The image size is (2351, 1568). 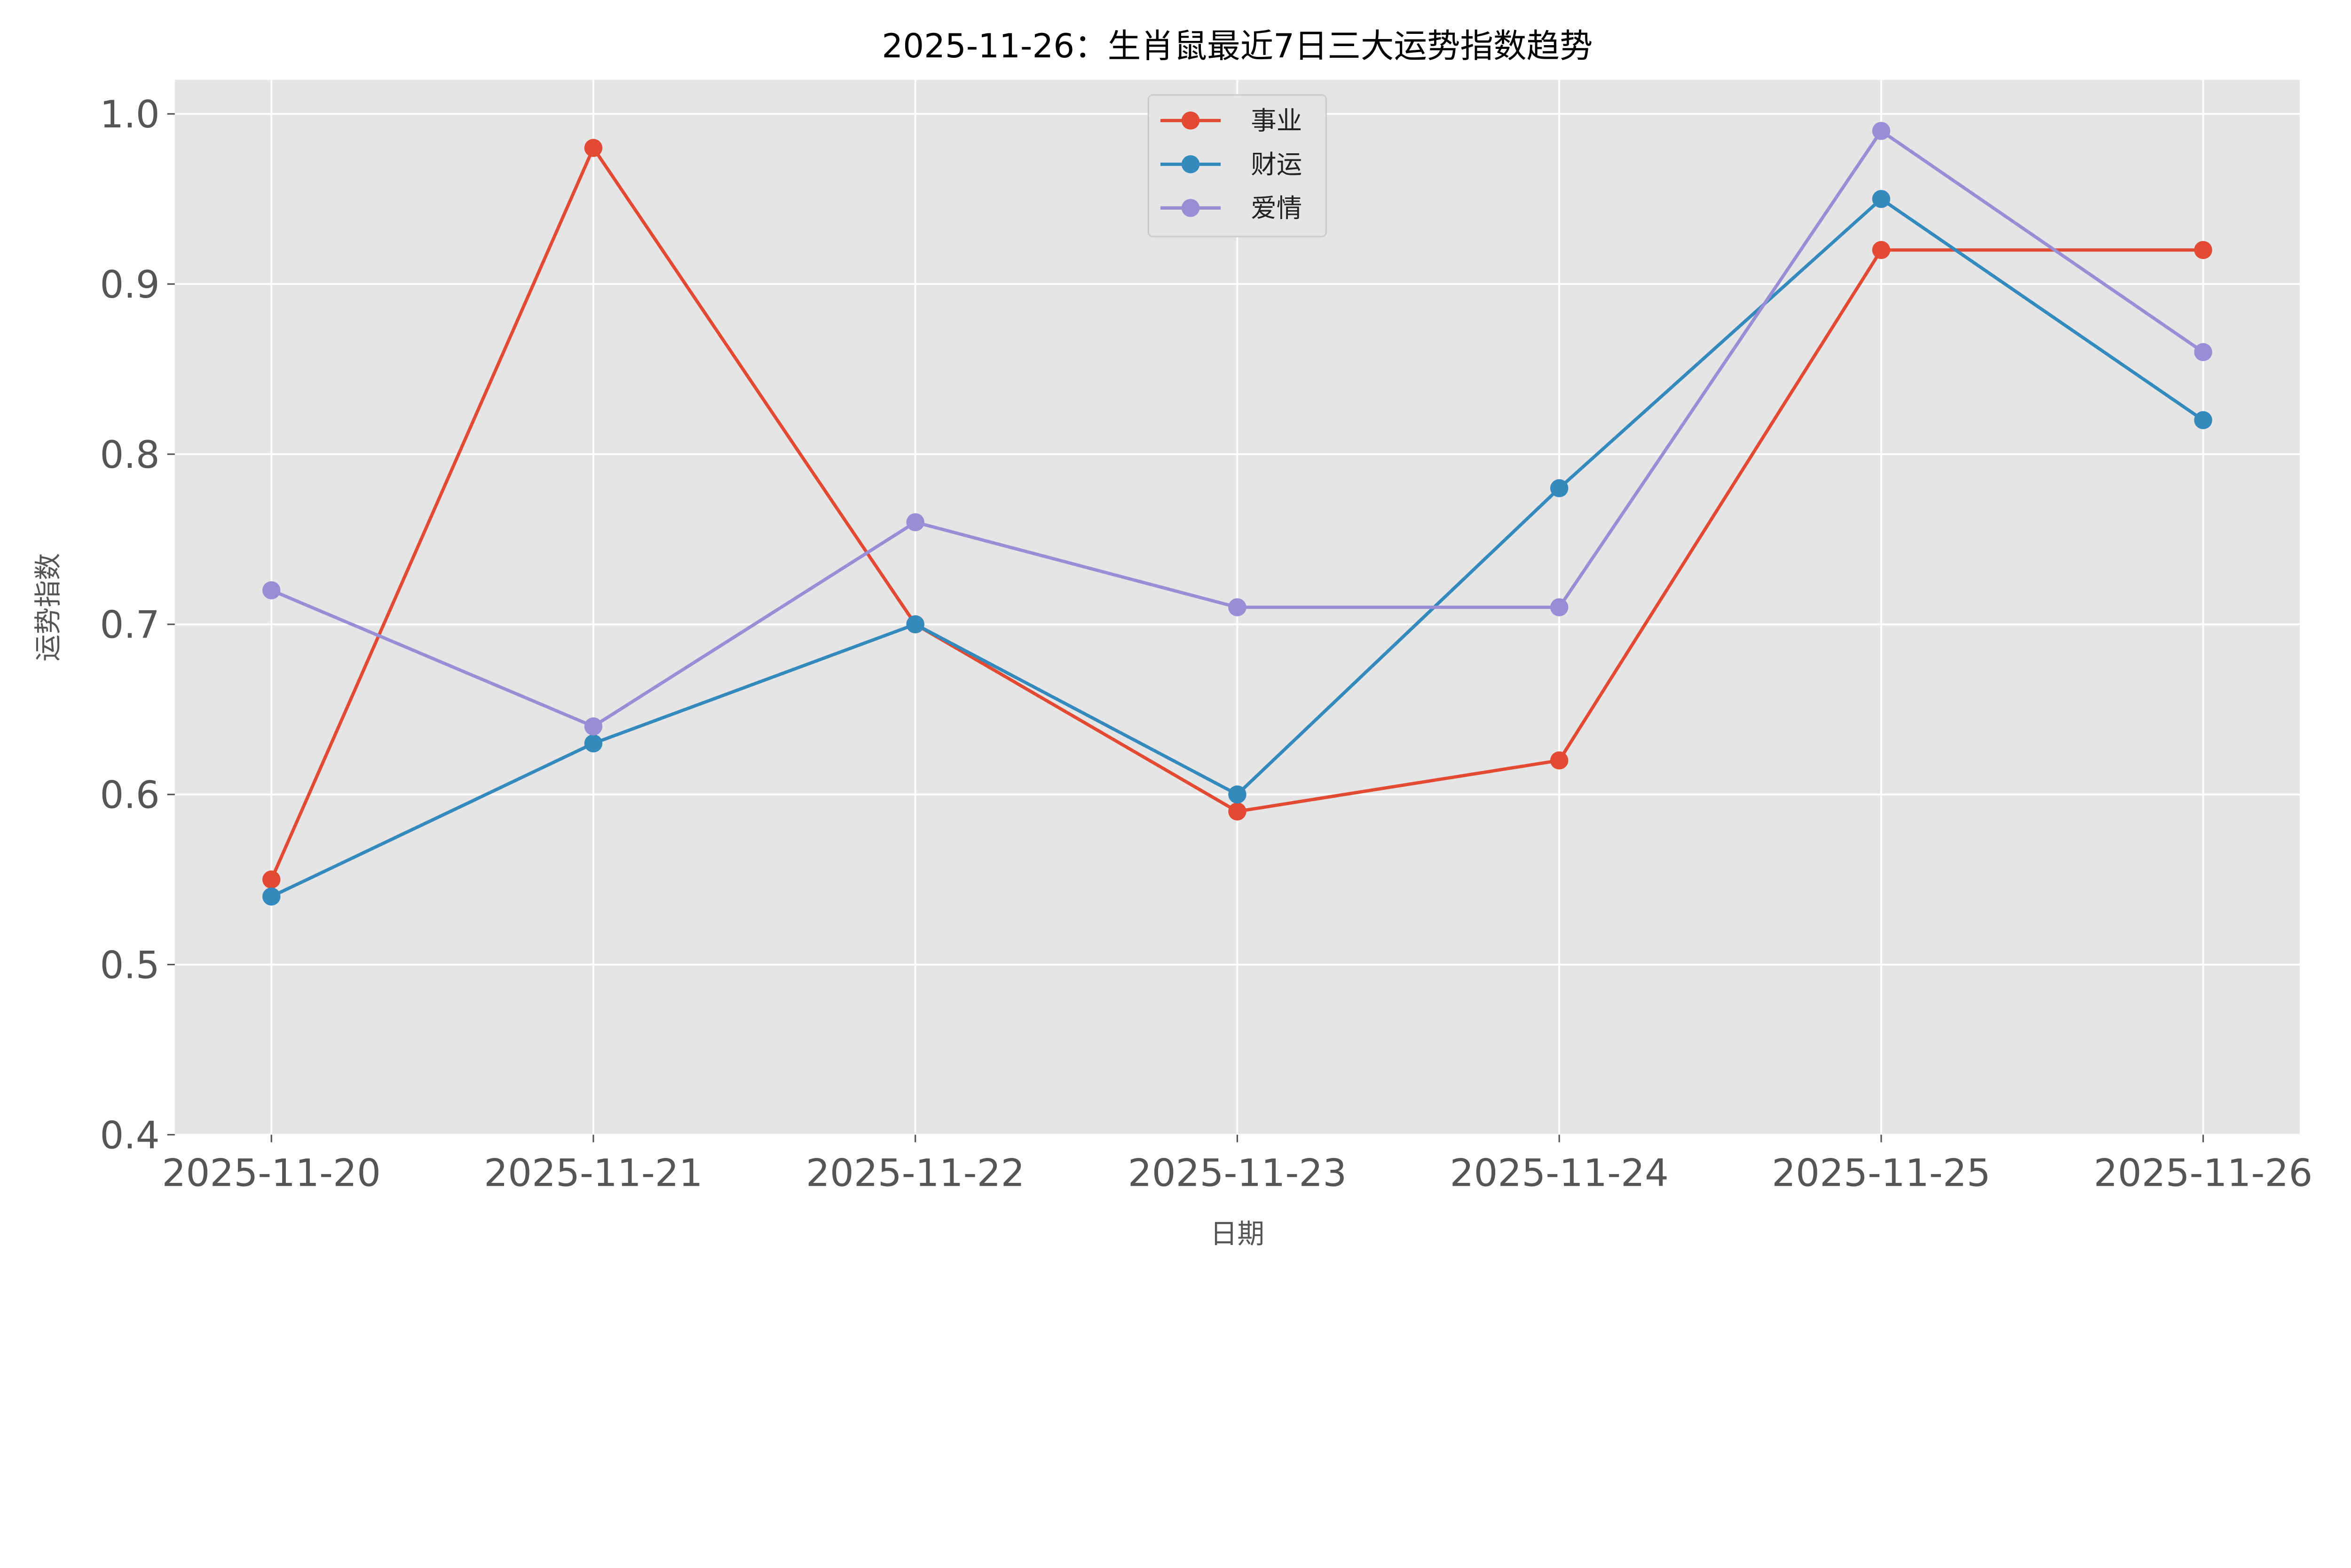 What do you see at coordinates (129, 965) in the screenshot?
I see `y-tick-label: 0.5` at bounding box center [129, 965].